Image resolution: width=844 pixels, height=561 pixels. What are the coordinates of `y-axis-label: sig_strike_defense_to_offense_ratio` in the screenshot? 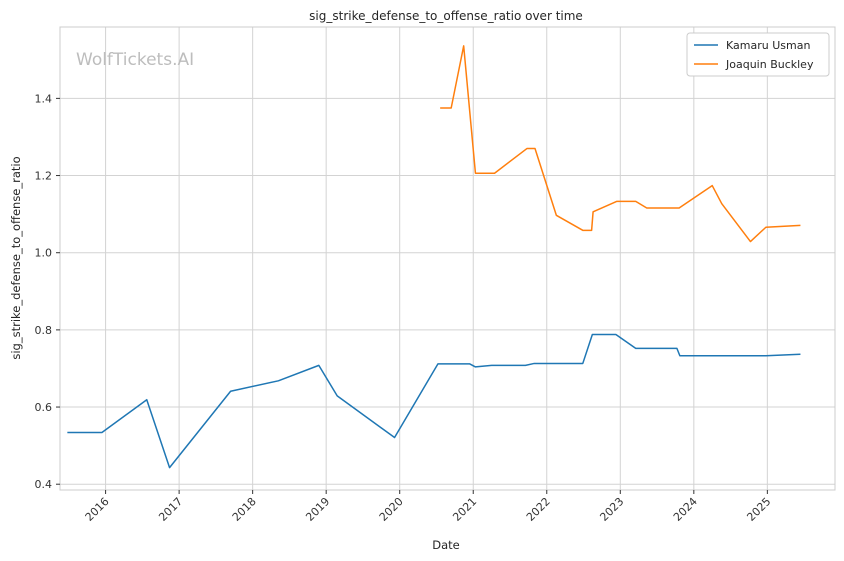 It's located at (16, 257).